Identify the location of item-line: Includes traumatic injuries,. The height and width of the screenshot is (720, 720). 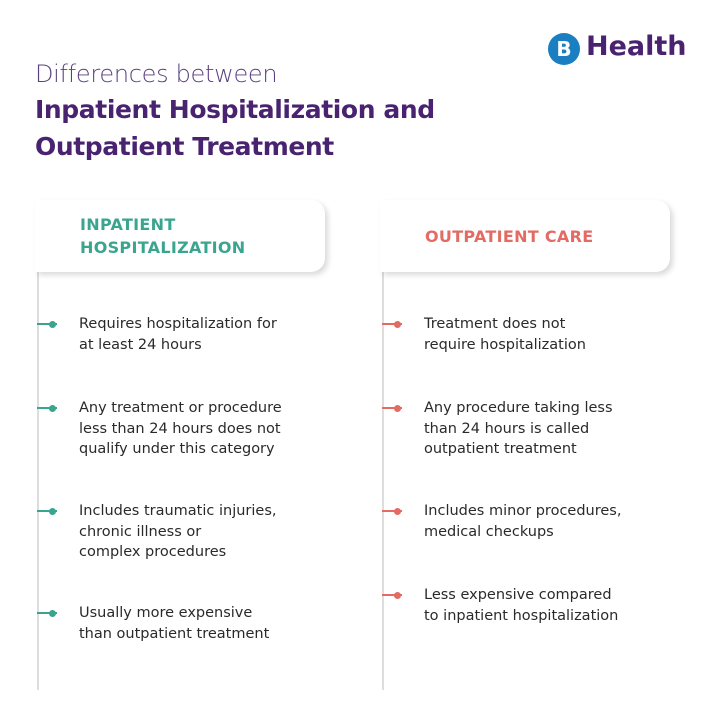
(178, 511).